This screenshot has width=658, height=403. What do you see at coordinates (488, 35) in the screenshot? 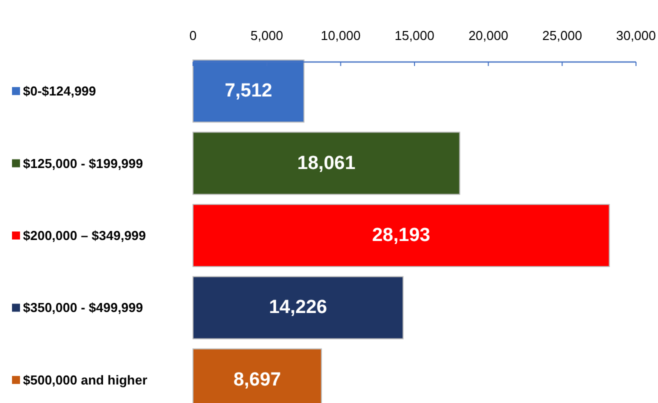
I see `x-tick-label: 20,000` at bounding box center [488, 35].